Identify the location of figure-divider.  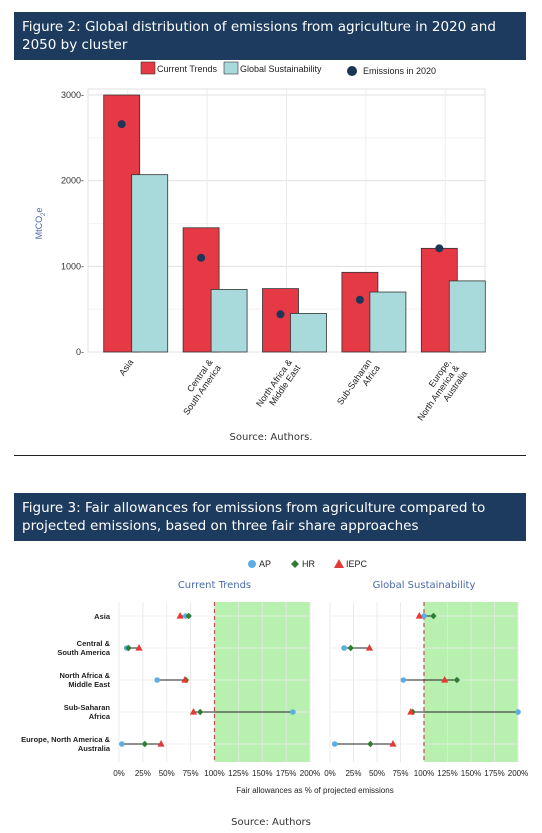
(270, 455).